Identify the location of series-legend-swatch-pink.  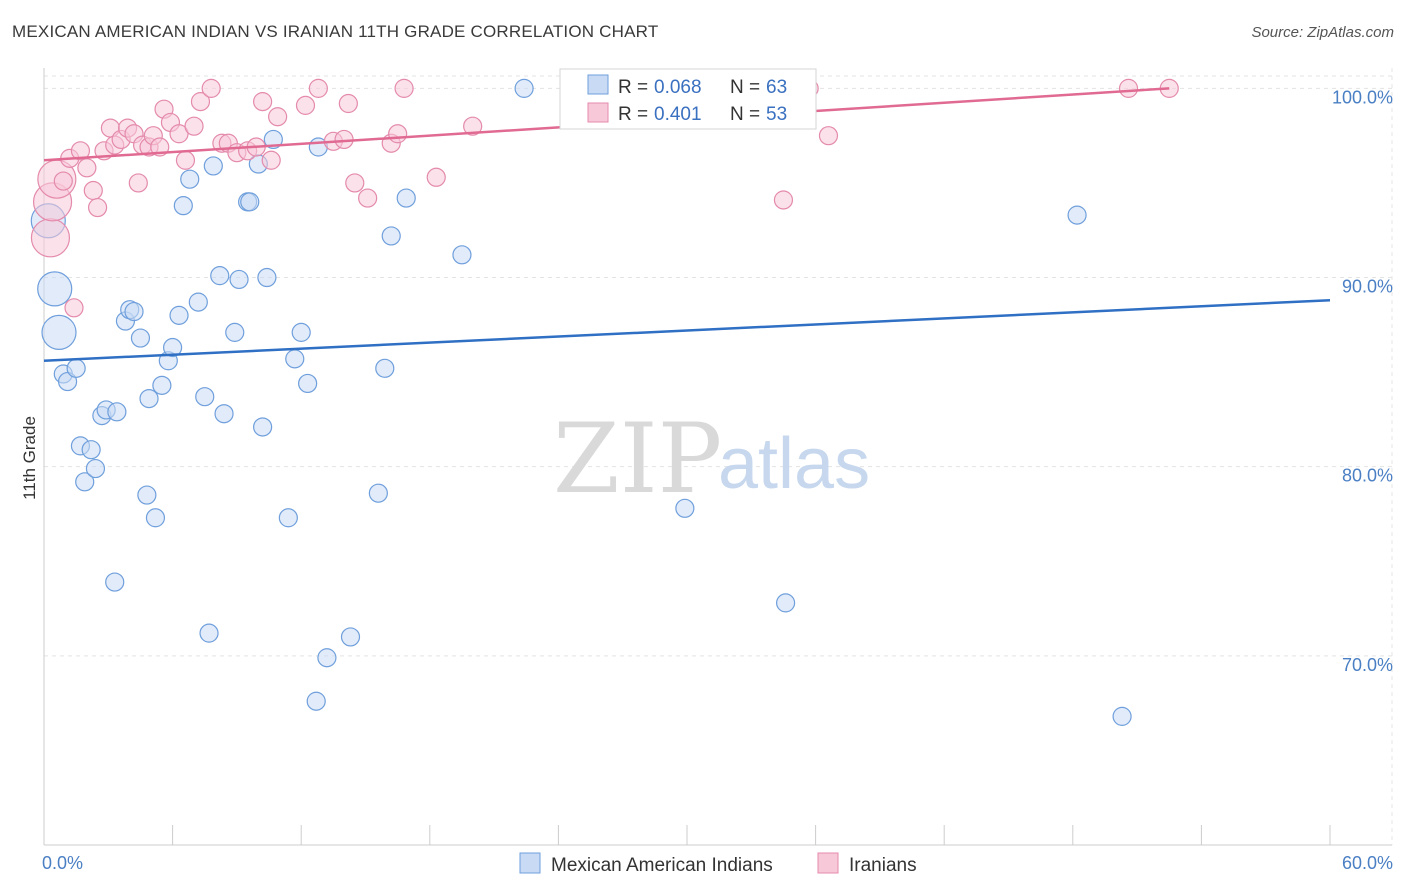
(828, 863).